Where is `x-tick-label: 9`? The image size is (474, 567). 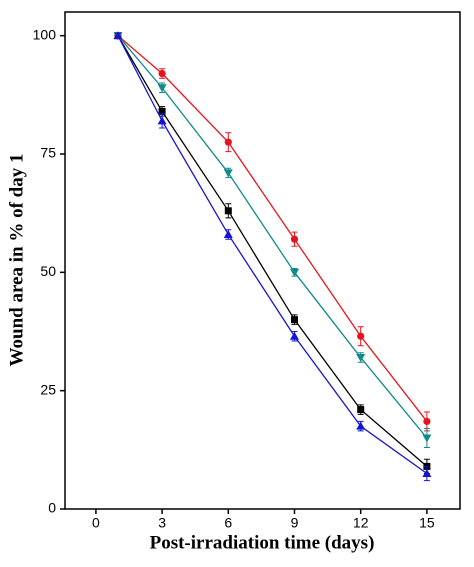
x-tick-label: 9 is located at coordinates (295, 523).